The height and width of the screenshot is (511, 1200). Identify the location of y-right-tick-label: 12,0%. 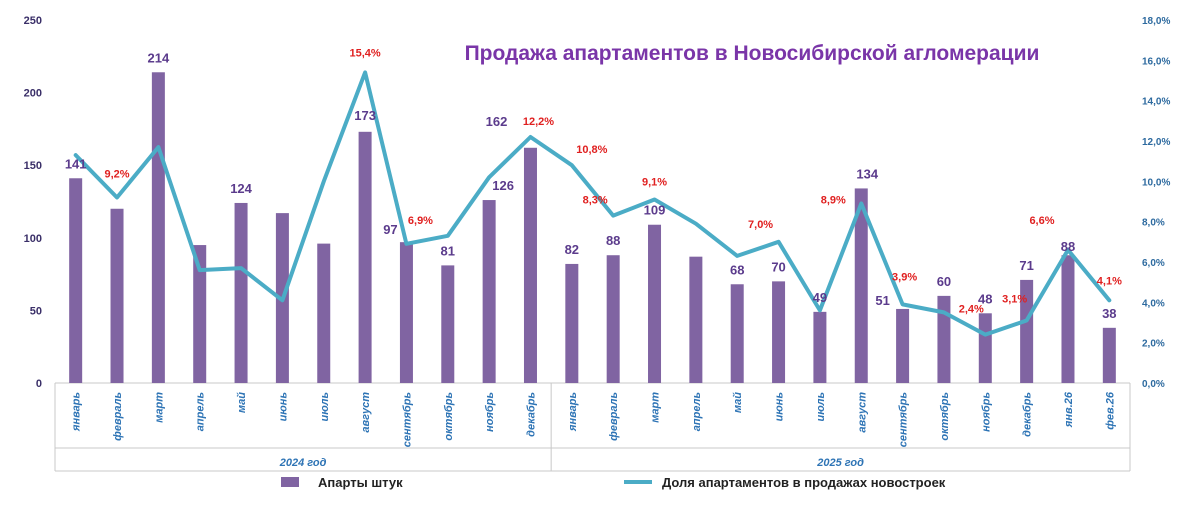
(1156, 142).